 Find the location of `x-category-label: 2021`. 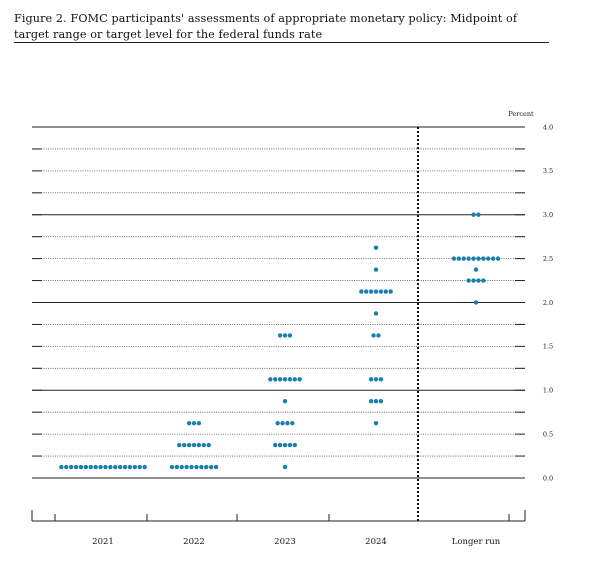

x-category-label: 2021 is located at coordinates (103, 542).